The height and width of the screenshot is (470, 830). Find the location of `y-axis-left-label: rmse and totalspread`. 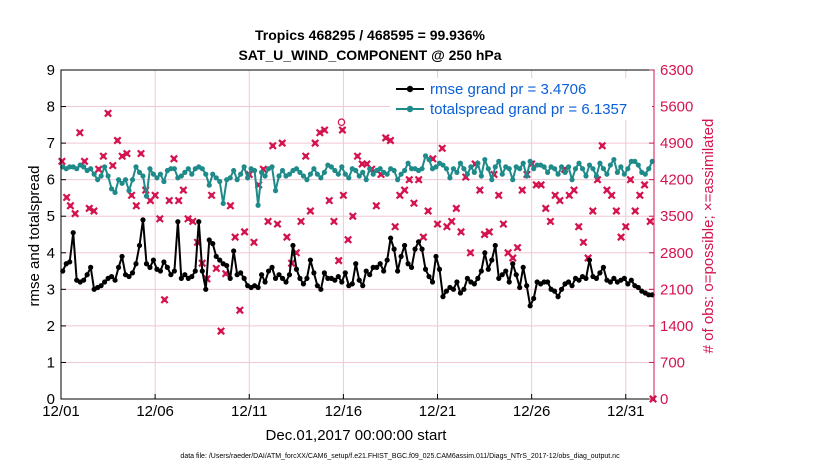

y-axis-left-label: rmse and totalspread is located at coordinates (34, 236).